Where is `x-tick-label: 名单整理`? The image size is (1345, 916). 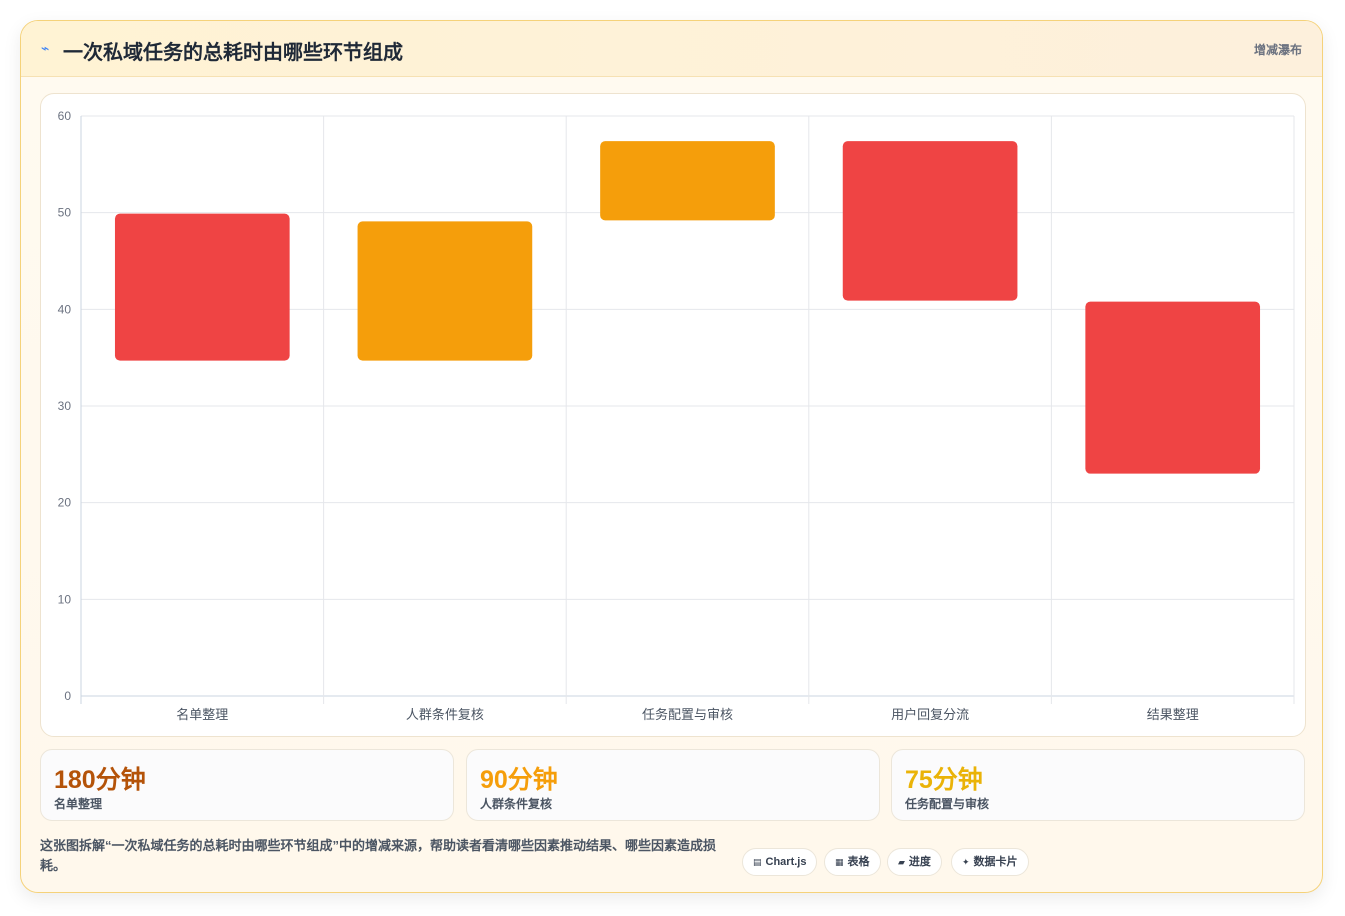
x-tick-label: 名单整理 is located at coordinates (202, 714).